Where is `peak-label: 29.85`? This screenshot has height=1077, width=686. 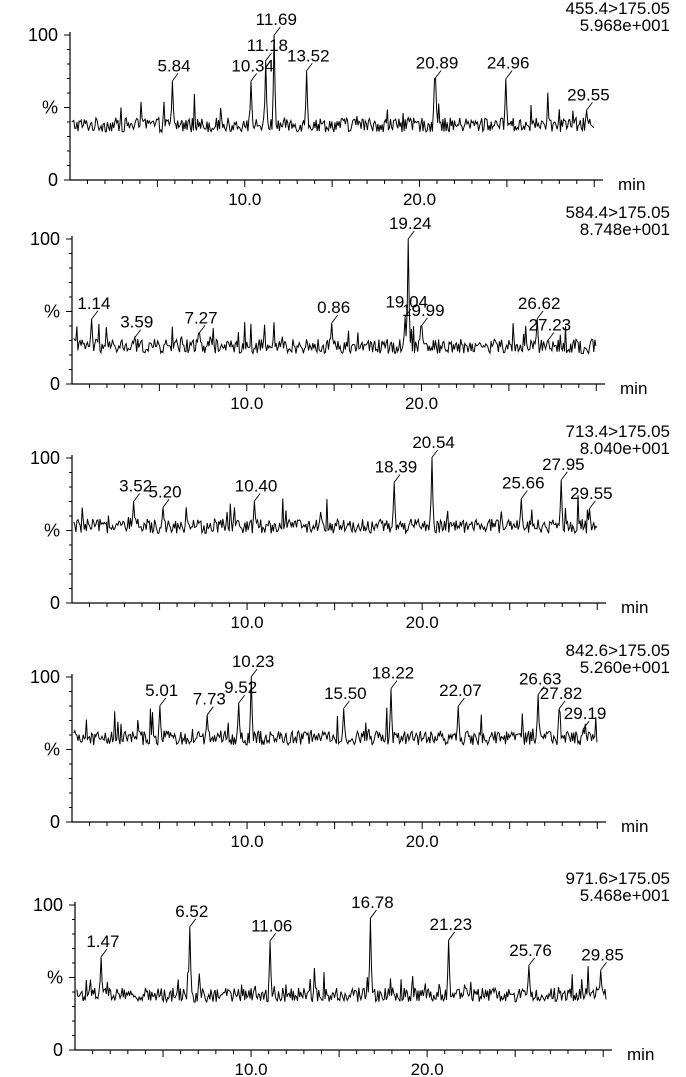 peak-label: 29.85 is located at coordinates (602, 954).